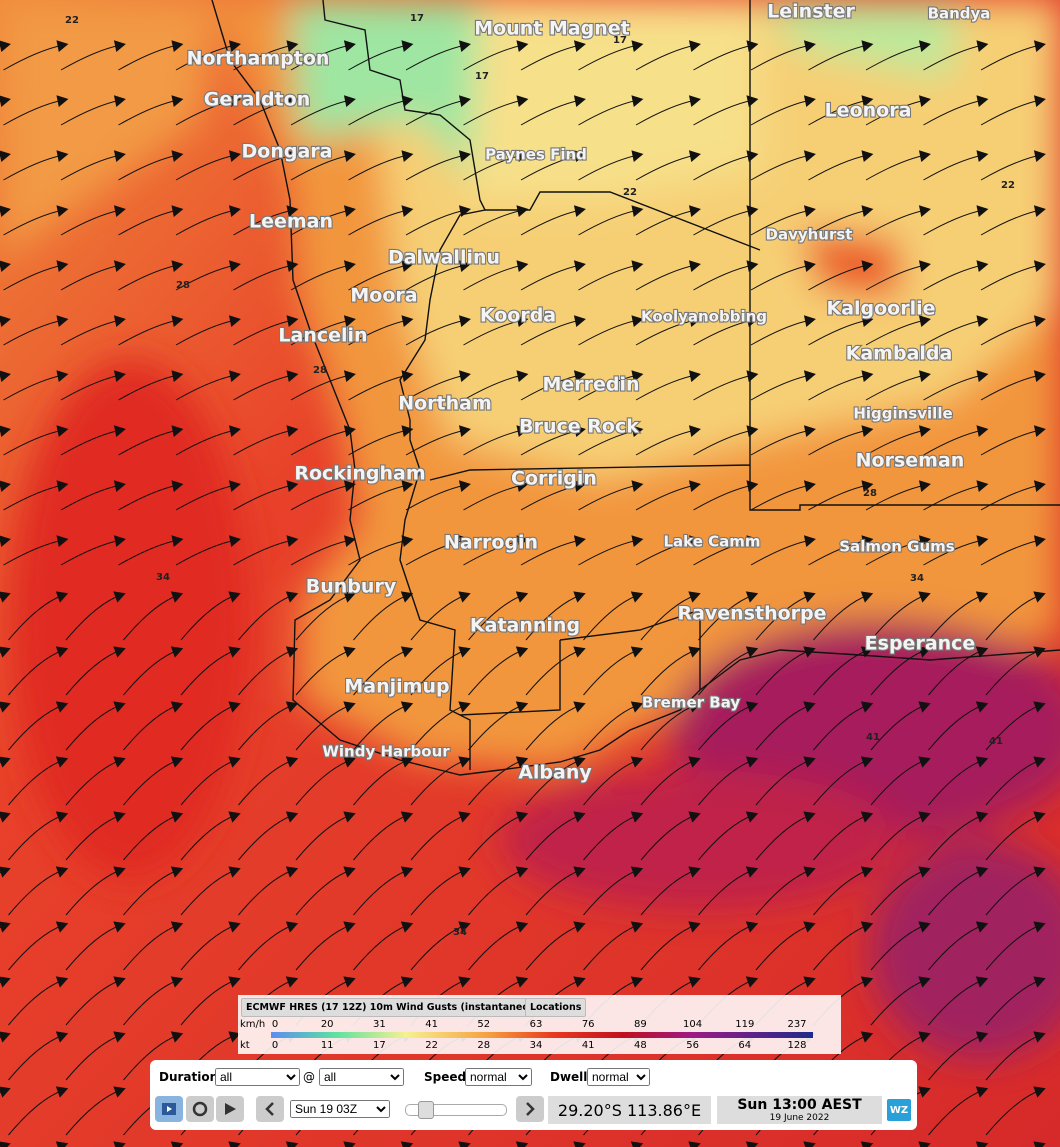 This screenshot has height=1147, width=1060. I want to click on at-select: all, so click(361, 1077).